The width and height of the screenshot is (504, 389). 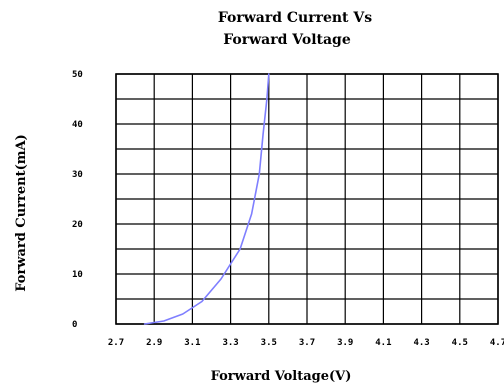 I want to click on x-tick-label: 3.7, so click(x=307, y=343).